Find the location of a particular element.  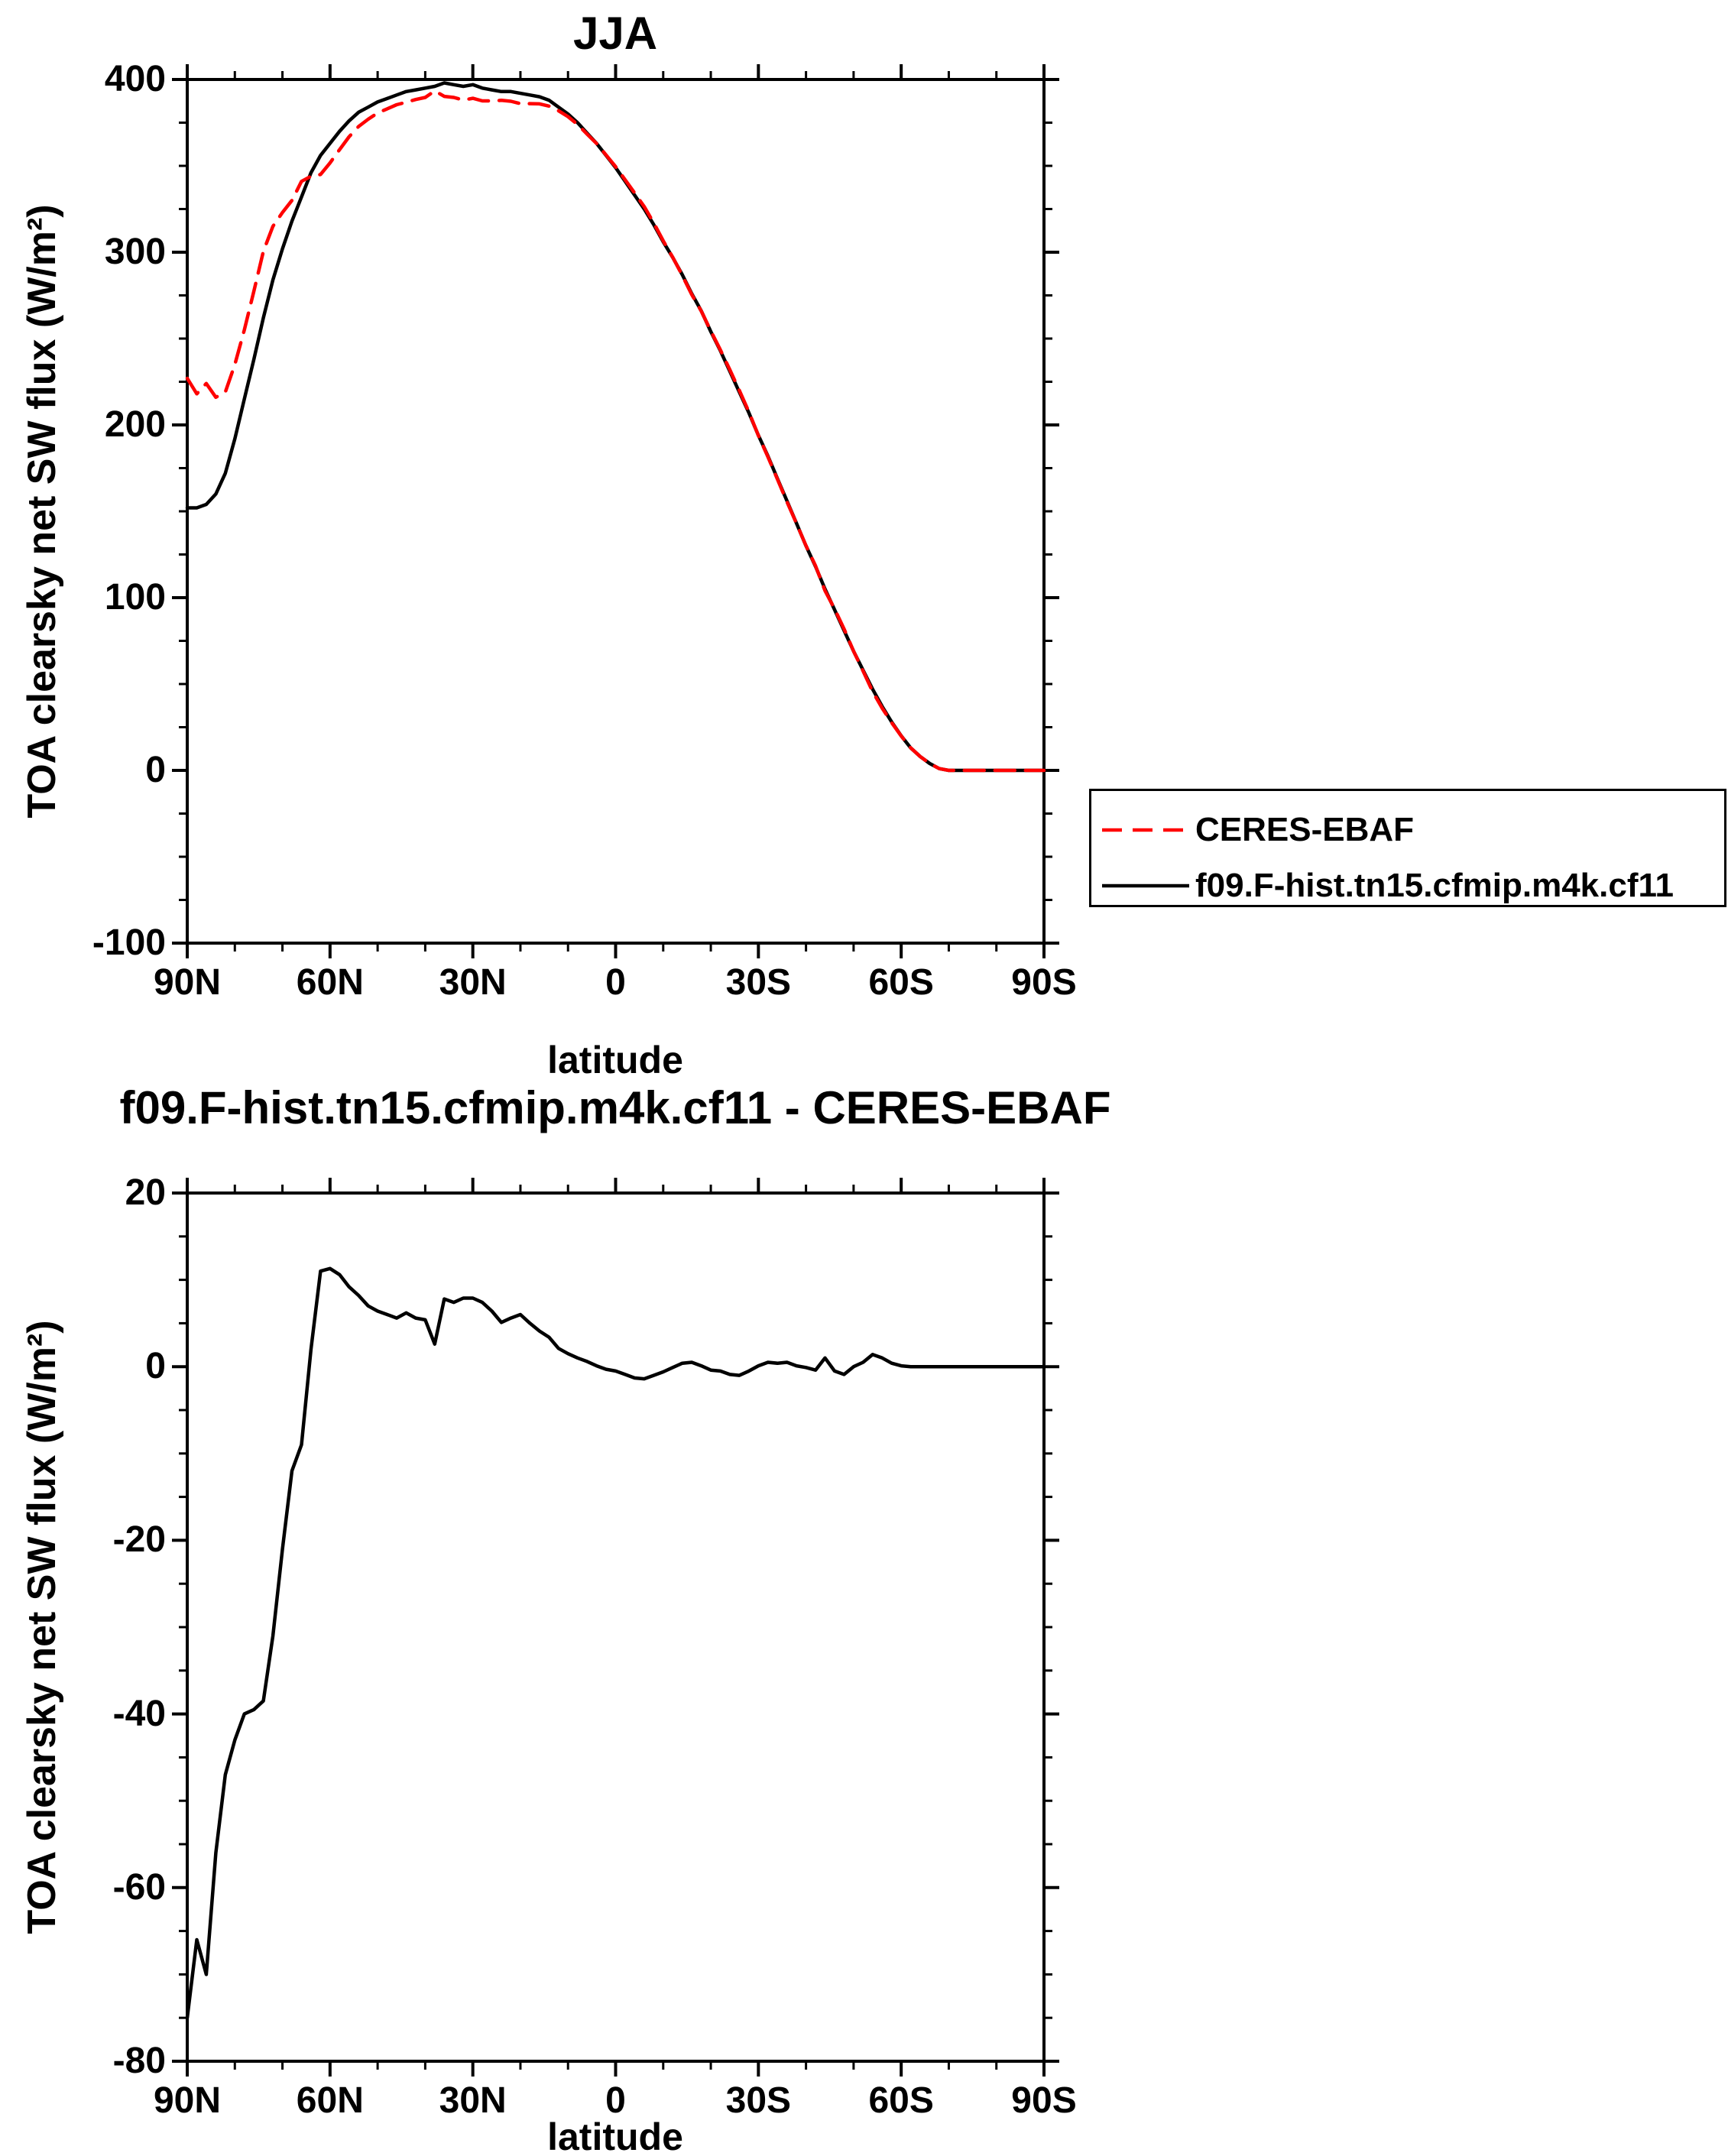

top-x-tick-label-30S: 30S is located at coordinates (758, 983).